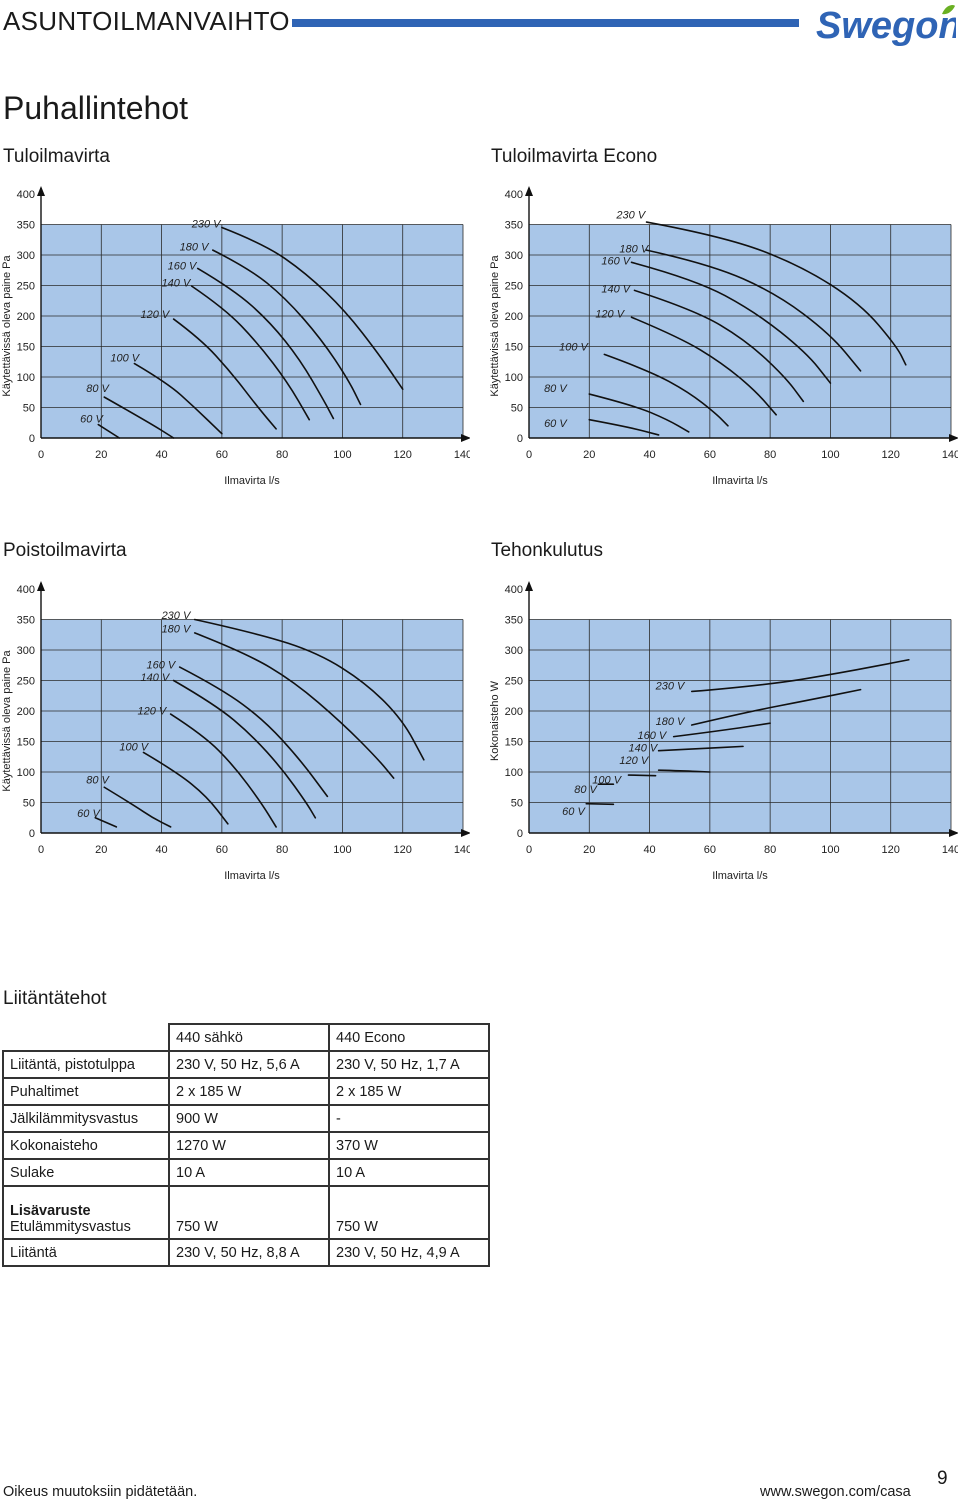 The width and height of the screenshot is (960, 1502). I want to click on accessory-heading: Lisävaruste, so click(50, 1211).